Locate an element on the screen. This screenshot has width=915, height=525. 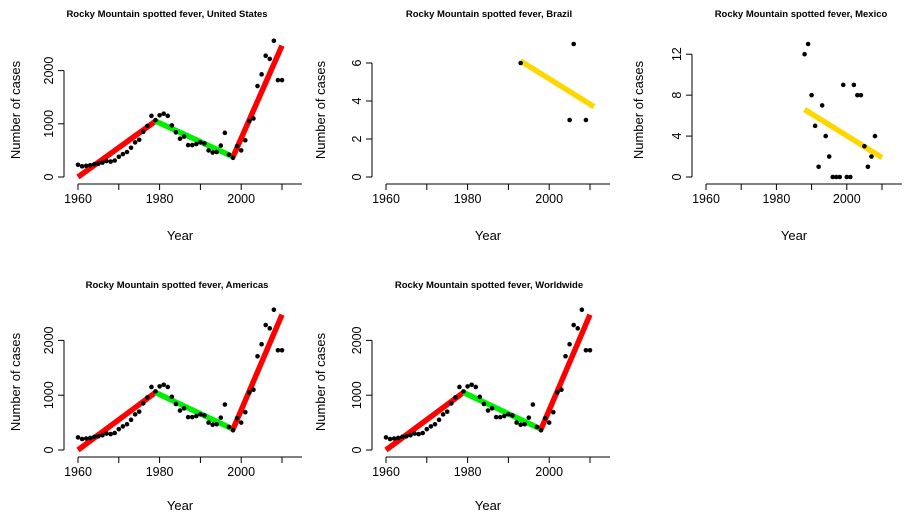
chart-title: Rocky Mountain spotted fever, Brazil is located at coordinates (489, 14).